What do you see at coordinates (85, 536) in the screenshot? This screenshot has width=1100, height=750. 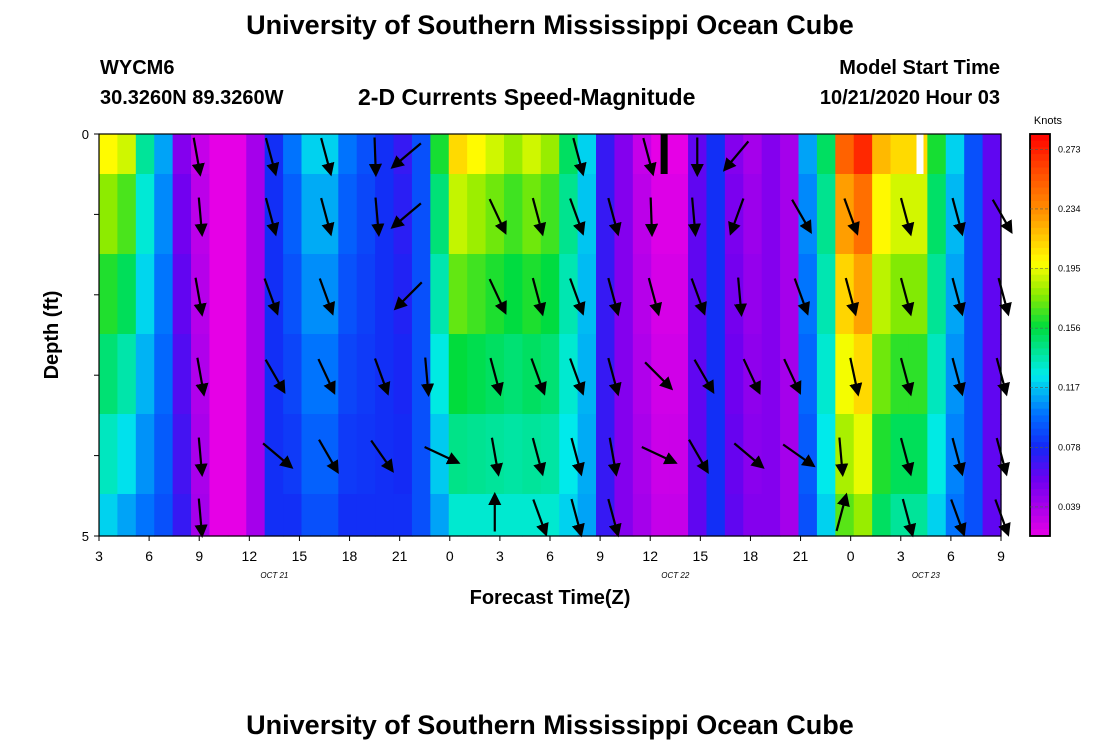 I see `y-tick-label: 5` at bounding box center [85, 536].